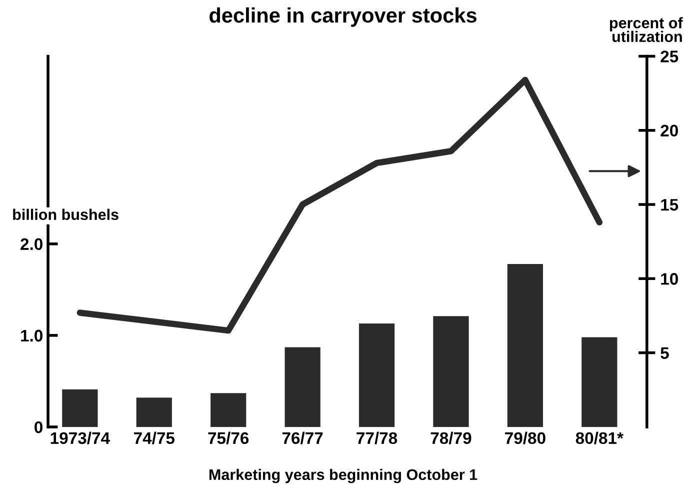 This screenshot has height=493, width=686. What do you see at coordinates (343, 476) in the screenshot?
I see `x-axis-title: Marketing years beginning October 1` at bounding box center [343, 476].